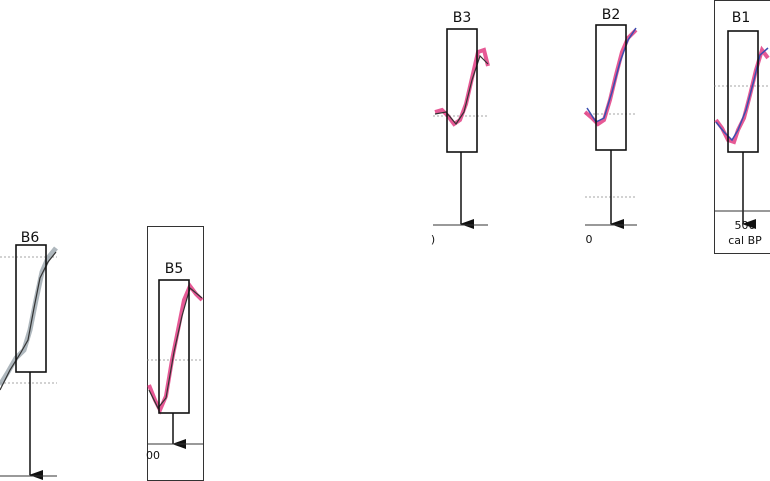 This screenshot has width=770, height=481. Describe the element at coordinates (30, 238) in the screenshot. I see `panel-label: B6` at that location.